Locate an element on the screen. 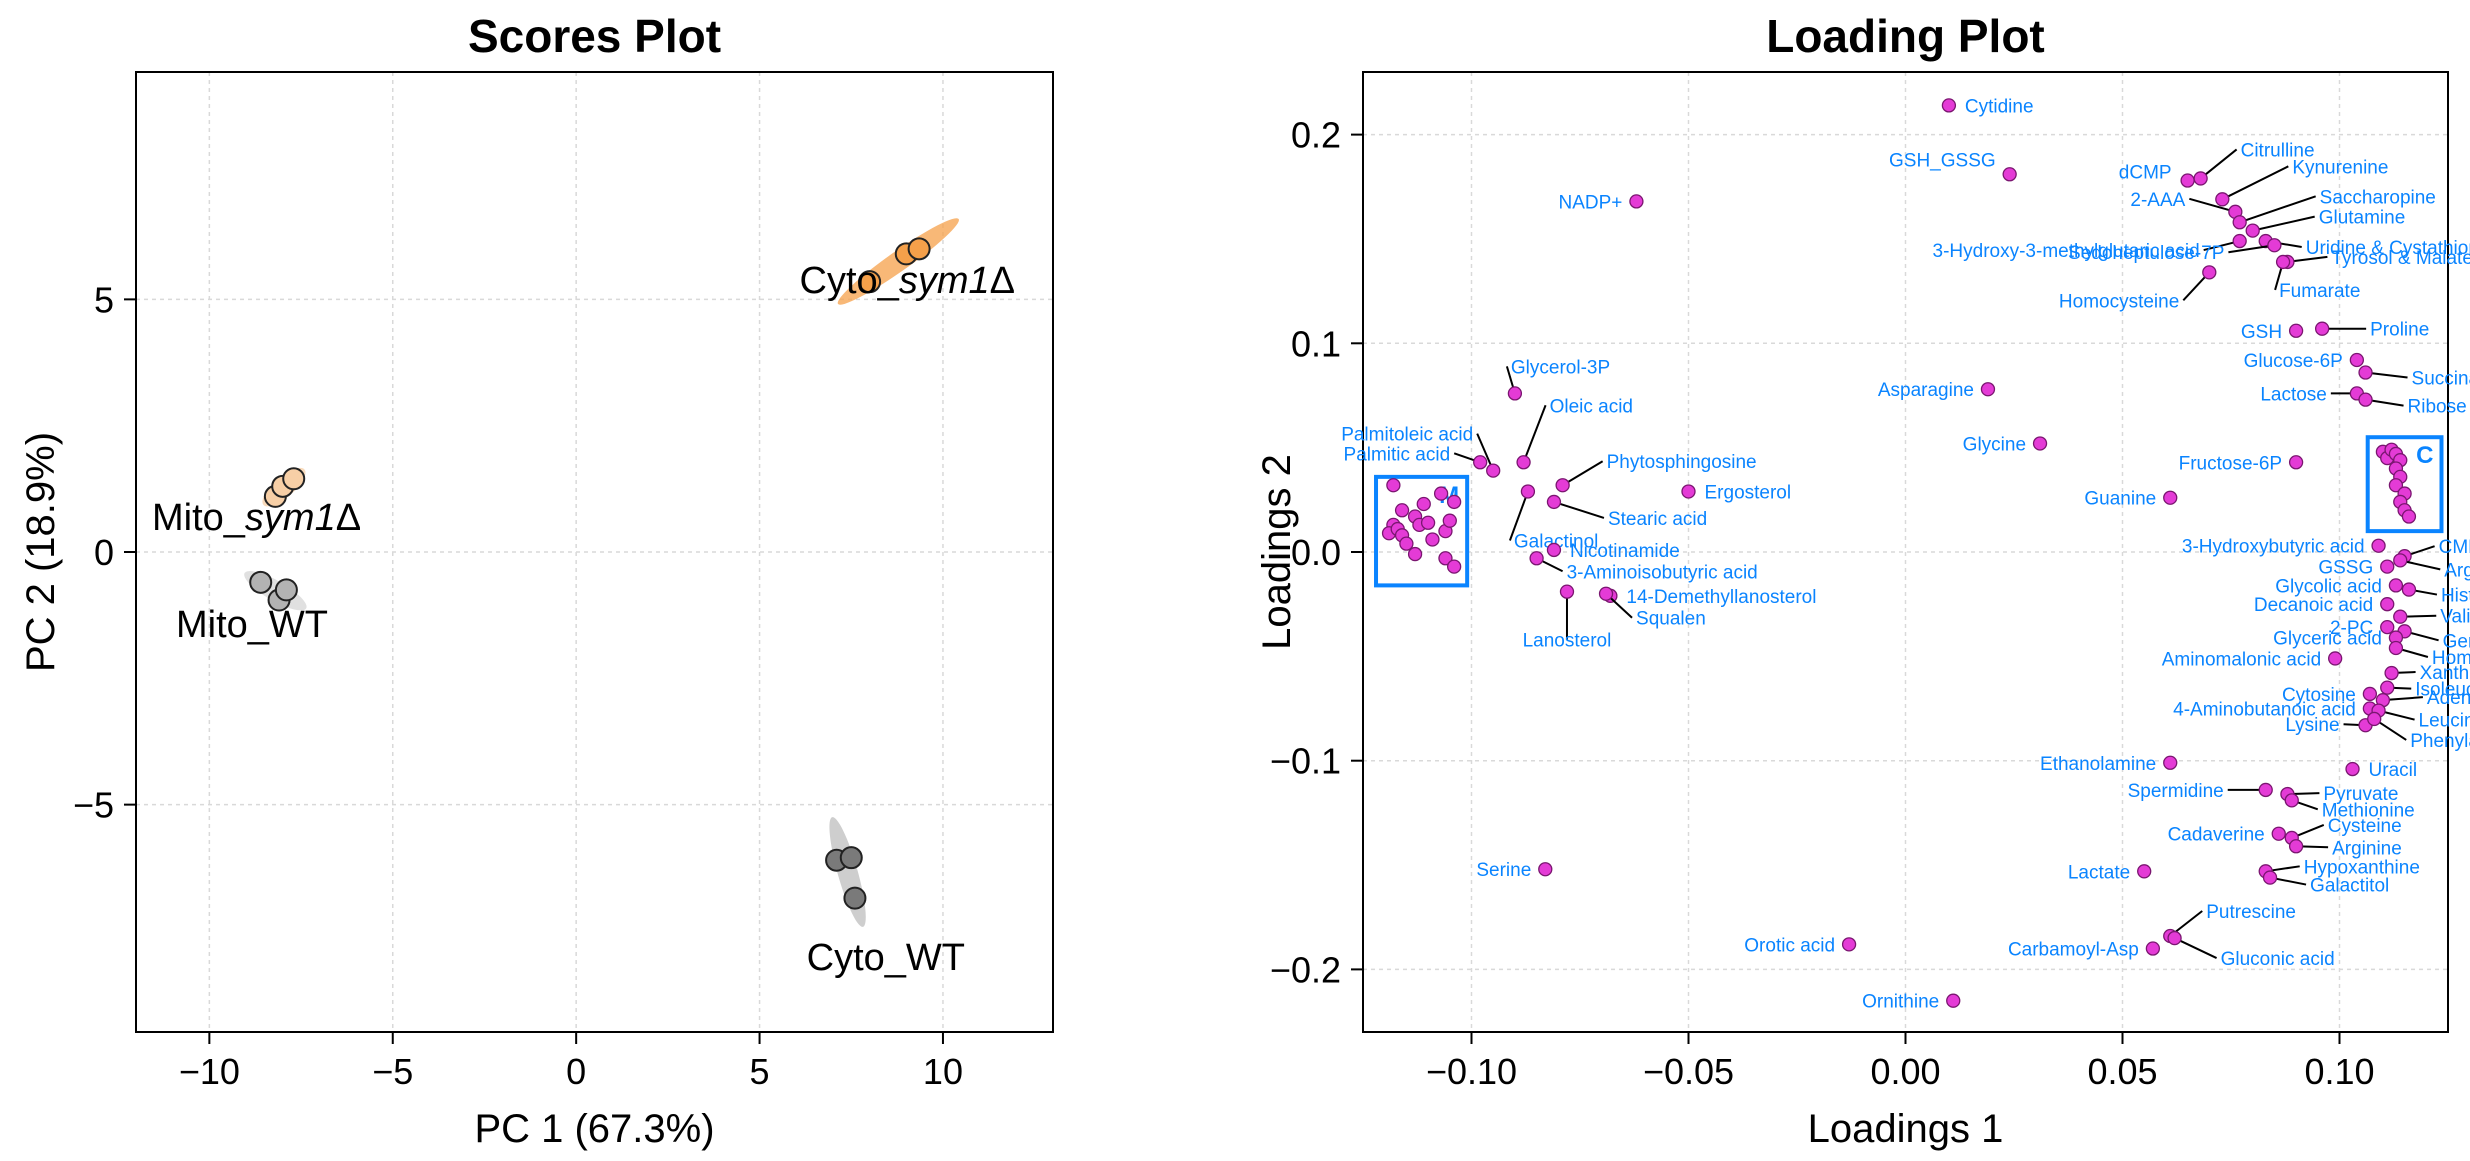 Image resolution: width=2470 pixels, height=1161 pixels. loading-label-saccharopine: Saccharopine is located at coordinates (2378, 197).